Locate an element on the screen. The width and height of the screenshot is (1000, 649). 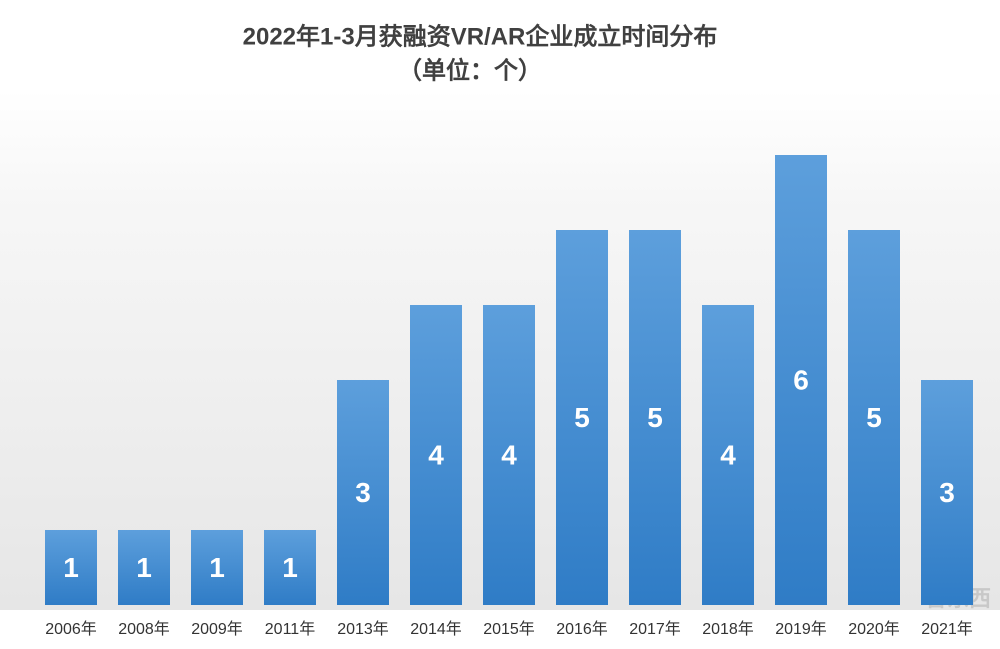
x-tick-label: 2020年 is located at coordinates (874, 629).